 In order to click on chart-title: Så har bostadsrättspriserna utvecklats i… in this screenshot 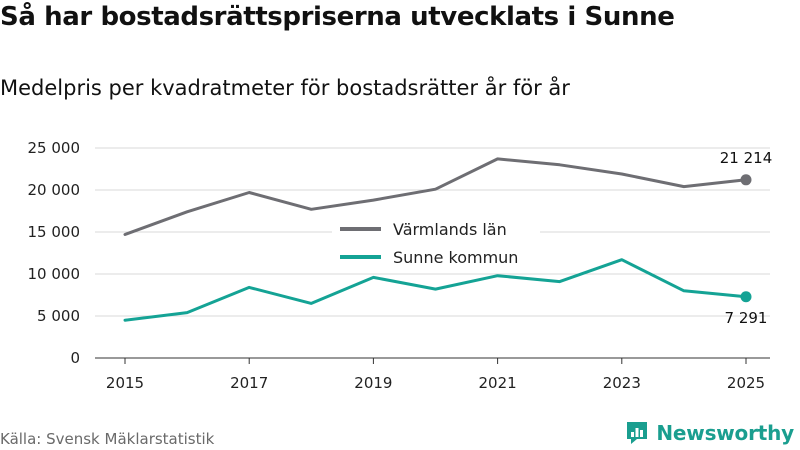, I will do `click(337, 17)`.